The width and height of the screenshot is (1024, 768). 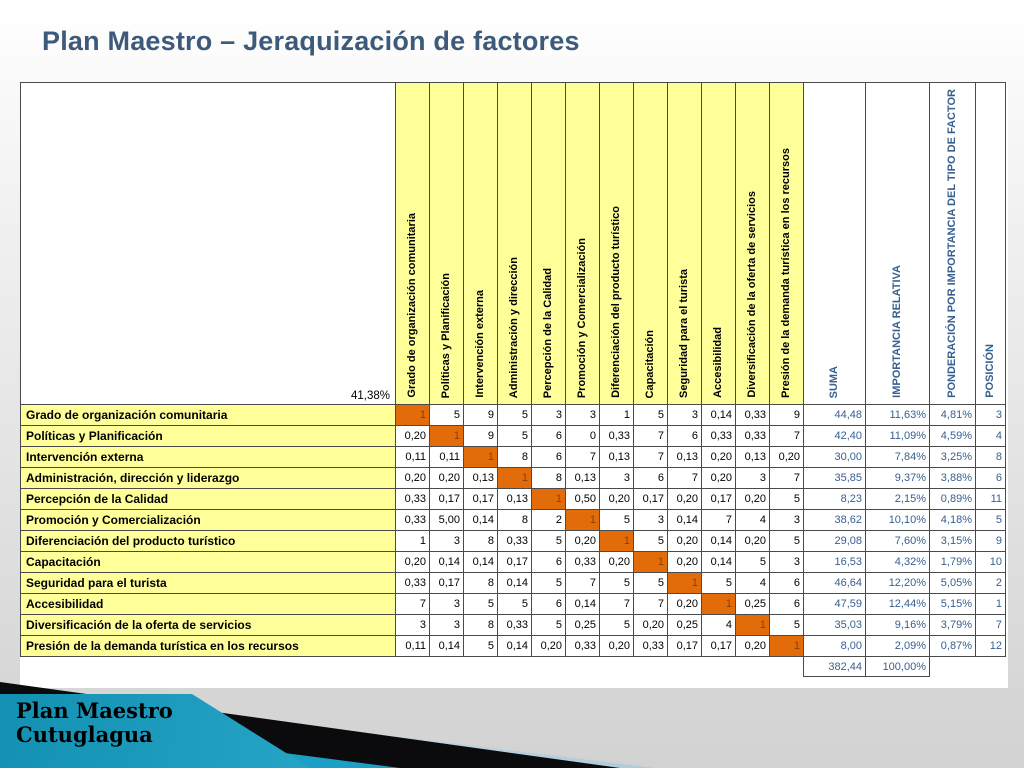 What do you see at coordinates (834, 520) in the screenshot?
I see `suma-cell: 38,62` at bounding box center [834, 520].